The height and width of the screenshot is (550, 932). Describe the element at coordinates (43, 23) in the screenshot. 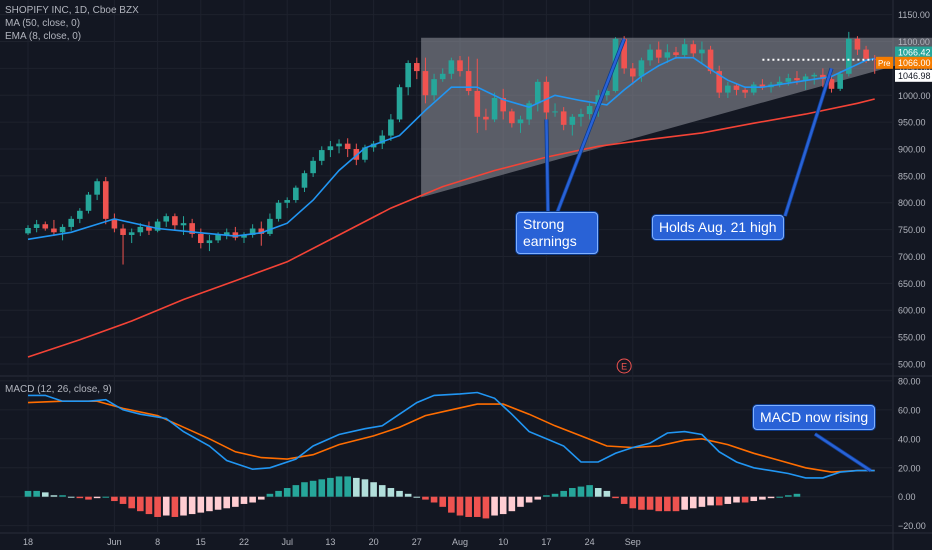

I see `ma-legend-label: MA (50, close, 0)` at that location.